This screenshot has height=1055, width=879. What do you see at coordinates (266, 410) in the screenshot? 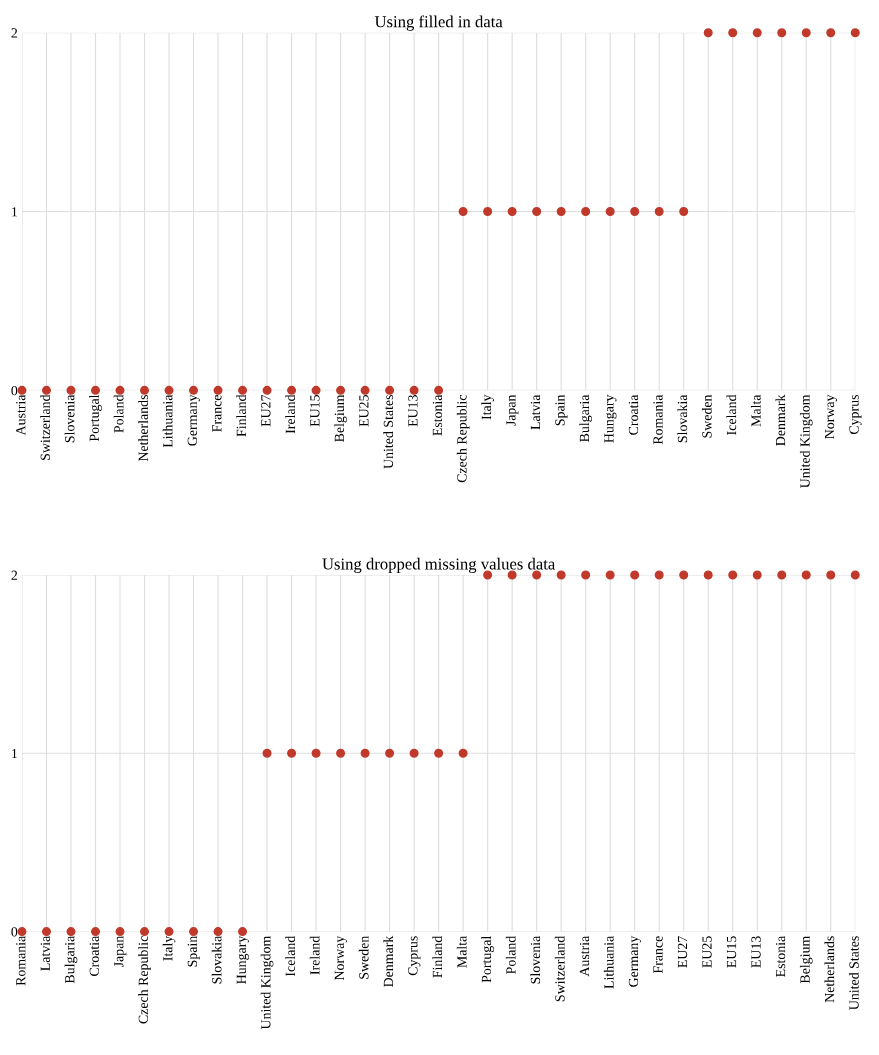
I see `x-tick-label: EU27` at bounding box center [266, 410].